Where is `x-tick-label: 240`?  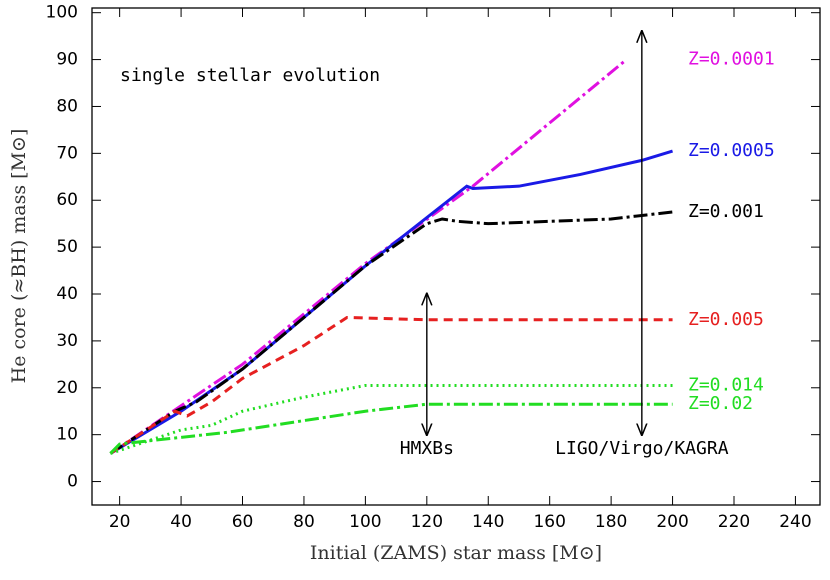 x-tick-label: 240 is located at coordinates (795, 522).